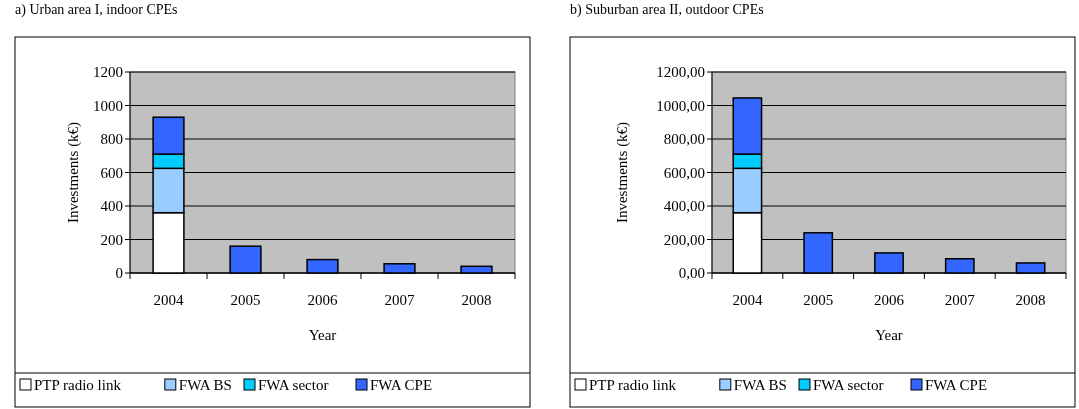  Describe the element at coordinates (691, 273) in the screenshot. I see `y-tick-label: 0,00` at that location.